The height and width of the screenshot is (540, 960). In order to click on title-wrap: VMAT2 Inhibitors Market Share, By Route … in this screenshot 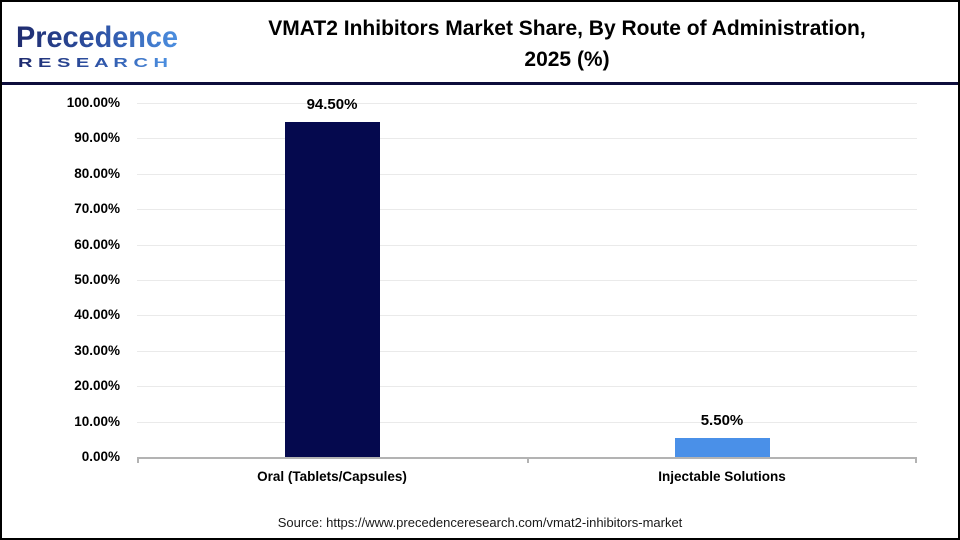, I will do `click(570, 44)`.